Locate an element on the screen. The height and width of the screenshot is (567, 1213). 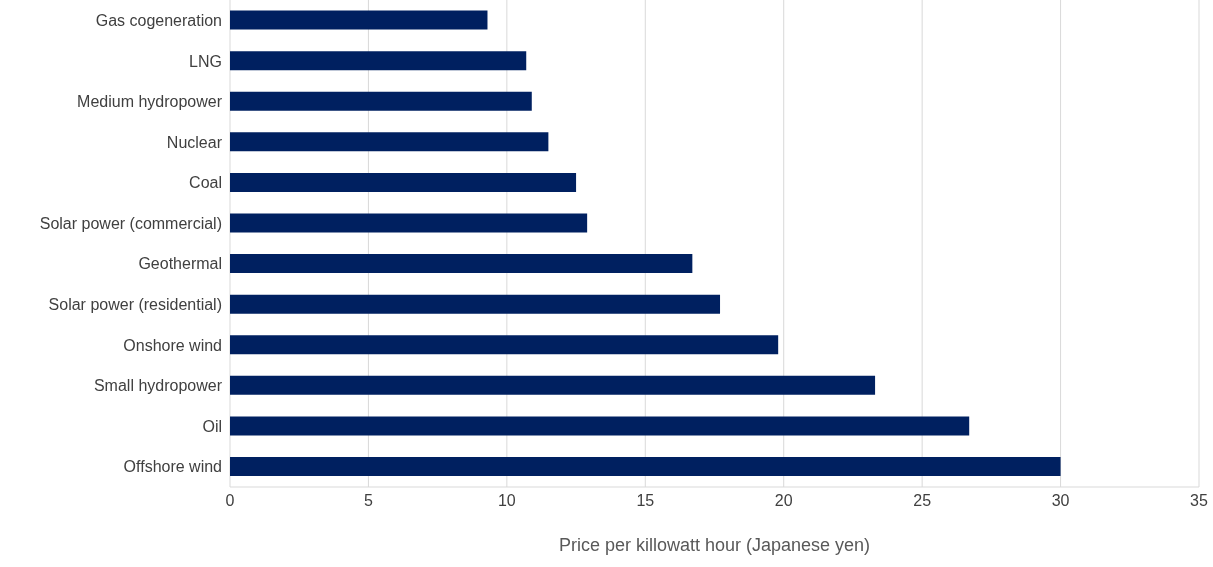
x-tick-label: 35 is located at coordinates (1199, 501).